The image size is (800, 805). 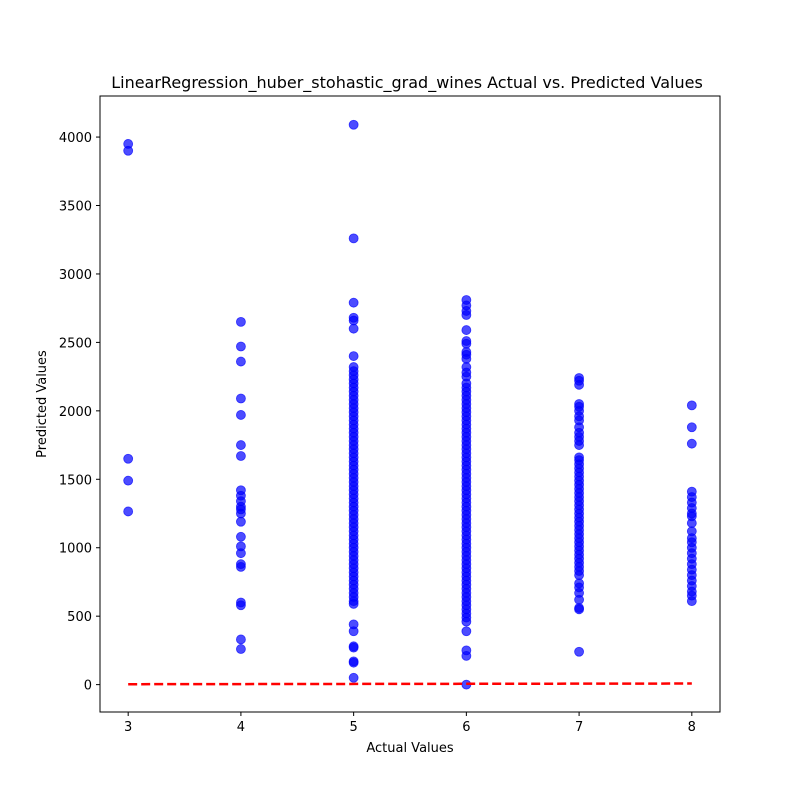 What do you see at coordinates (353, 727) in the screenshot?
I see `x-tick-label: 5` at bounding box center [353, 727].